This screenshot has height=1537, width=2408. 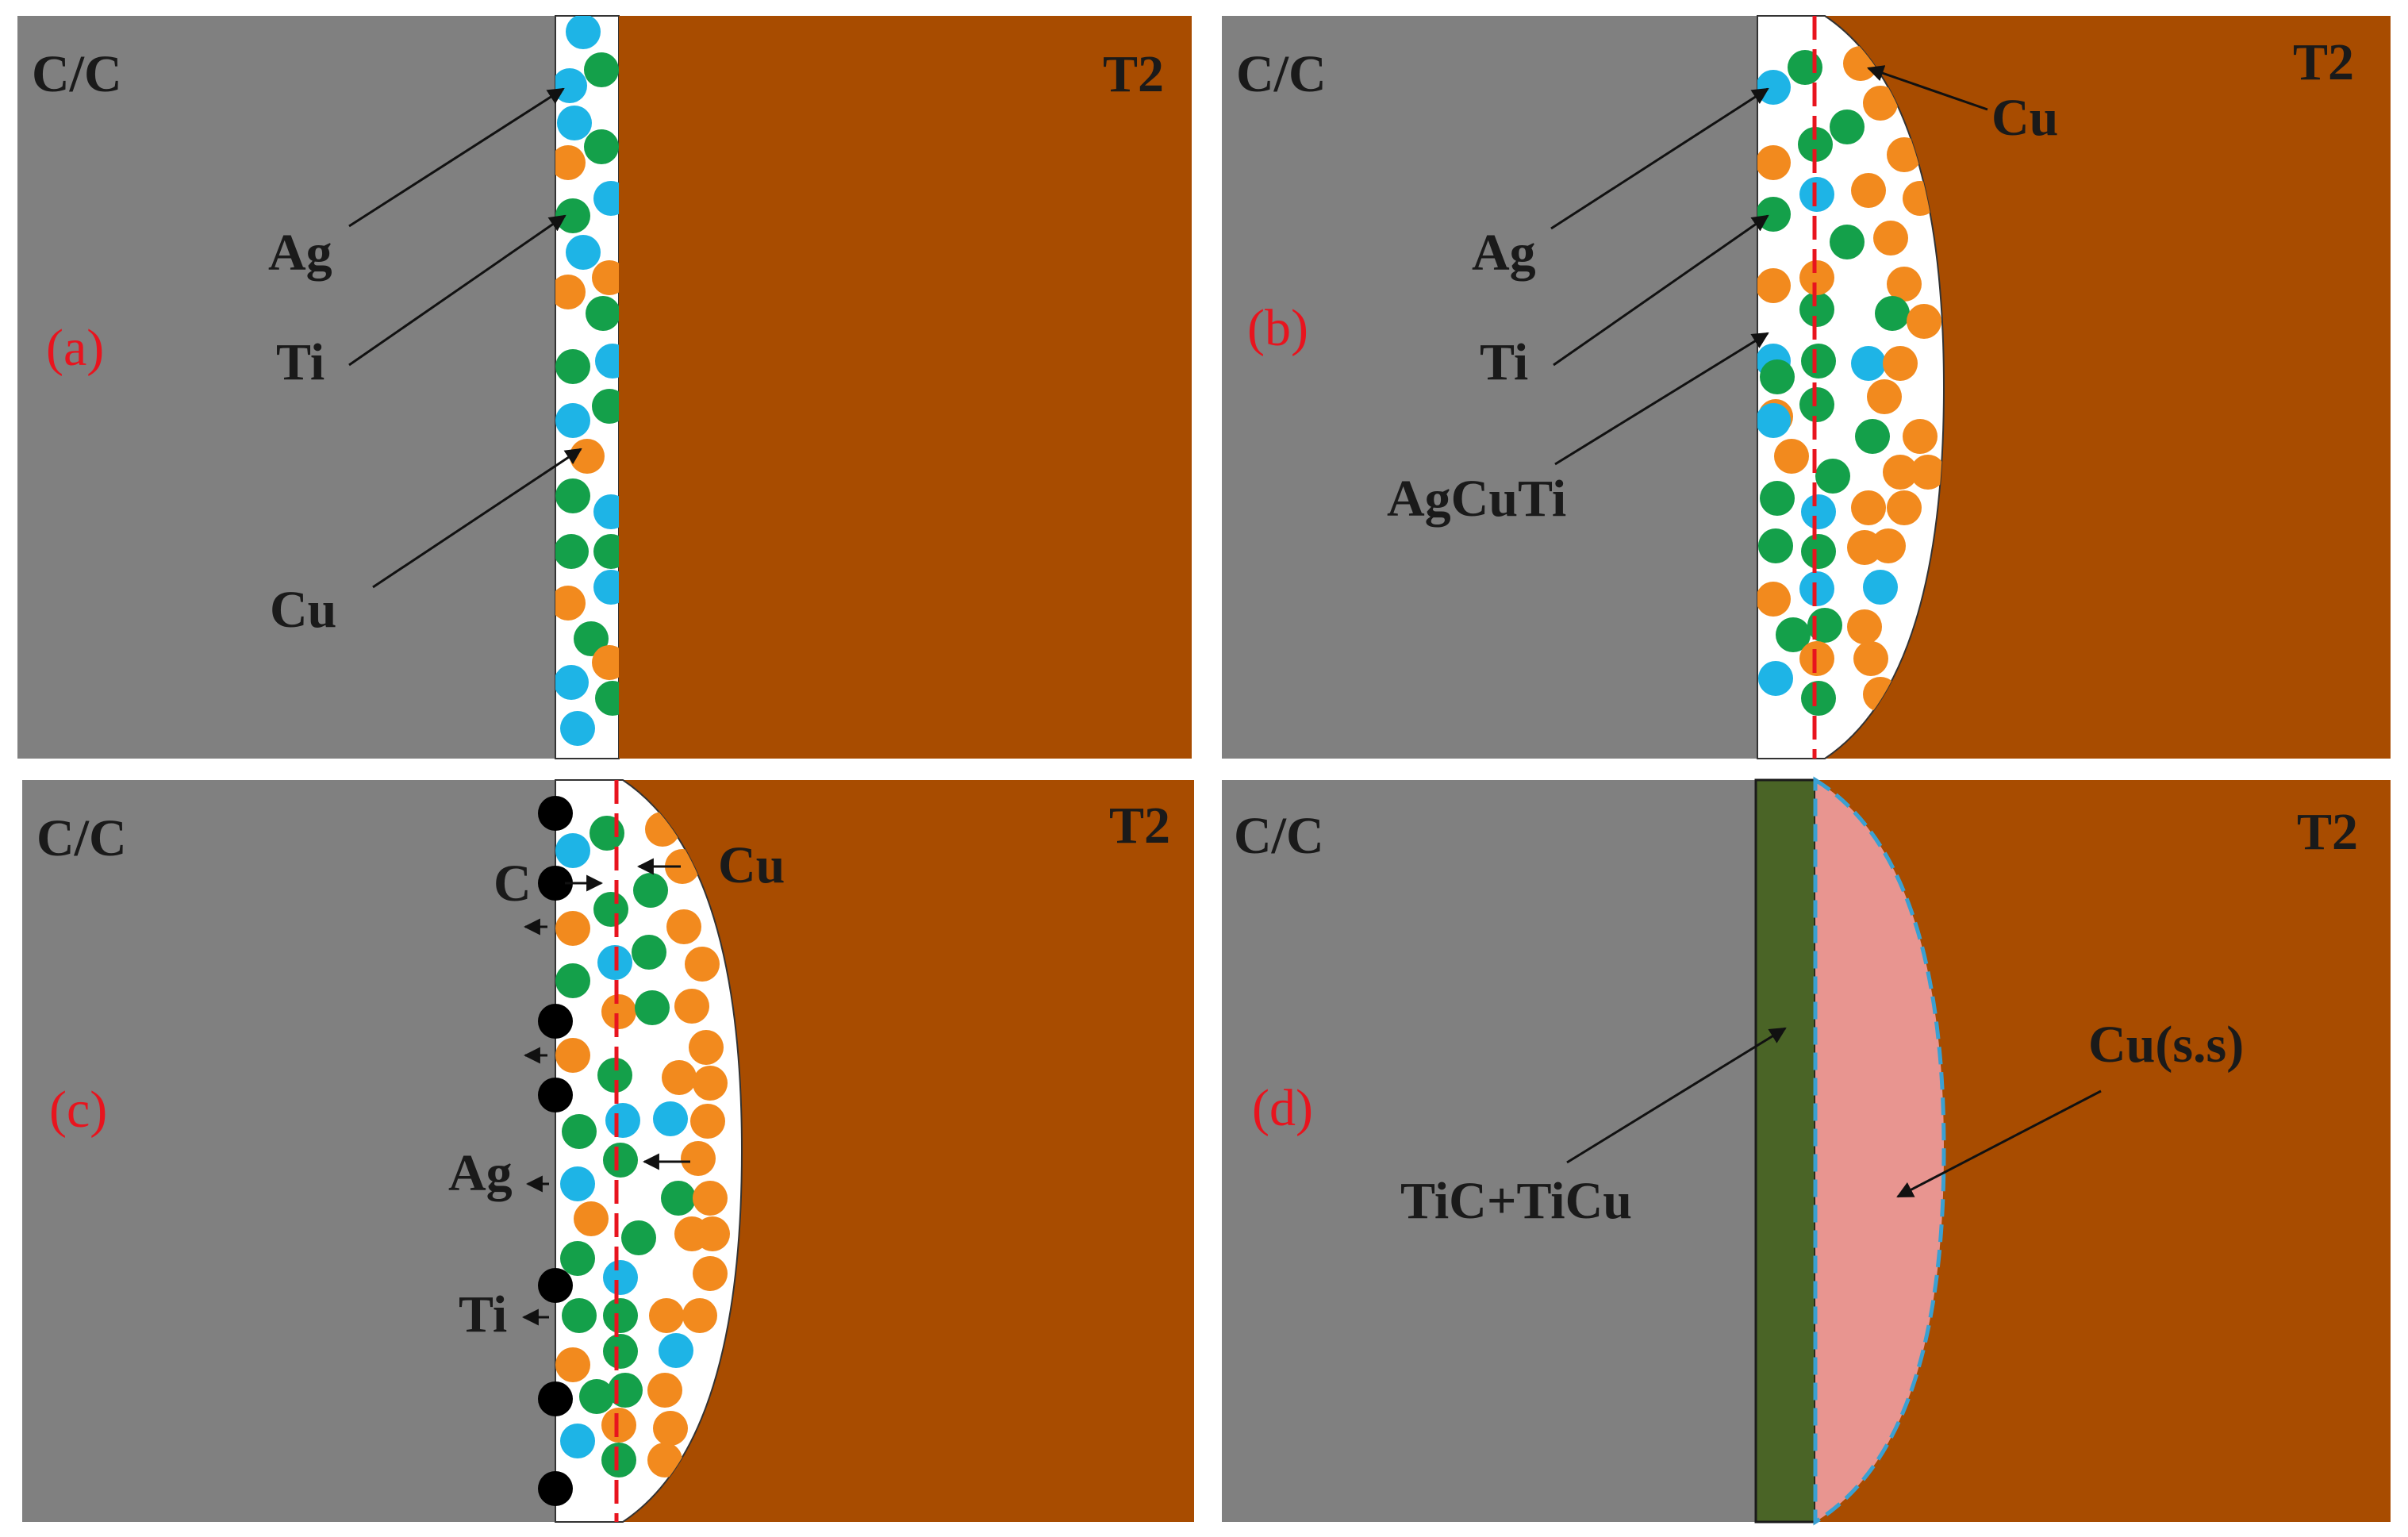 What do you see at coordinates (1283, 1108) in the screenshot?
I see `panel-tag: (d)` at bounding box center [1283, 1108].